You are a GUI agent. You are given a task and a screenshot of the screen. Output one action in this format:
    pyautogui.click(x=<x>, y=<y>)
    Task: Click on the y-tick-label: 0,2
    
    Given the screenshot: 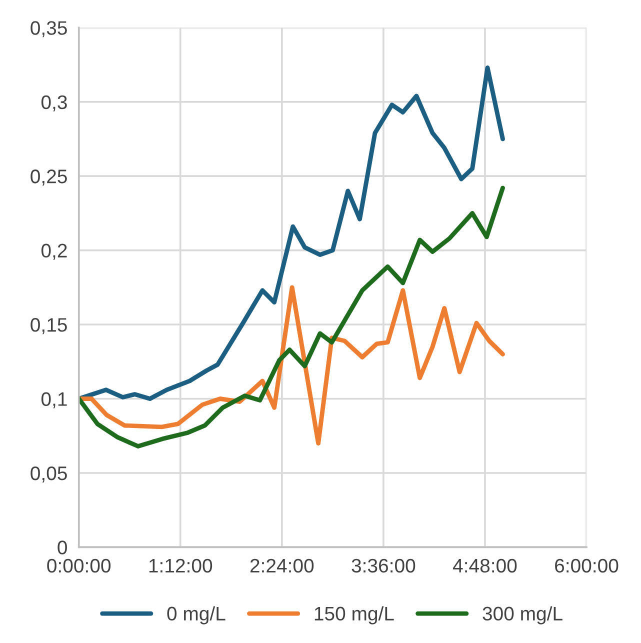 What is the action you would take?
    pyautogui.click(x=54, y=252)
    